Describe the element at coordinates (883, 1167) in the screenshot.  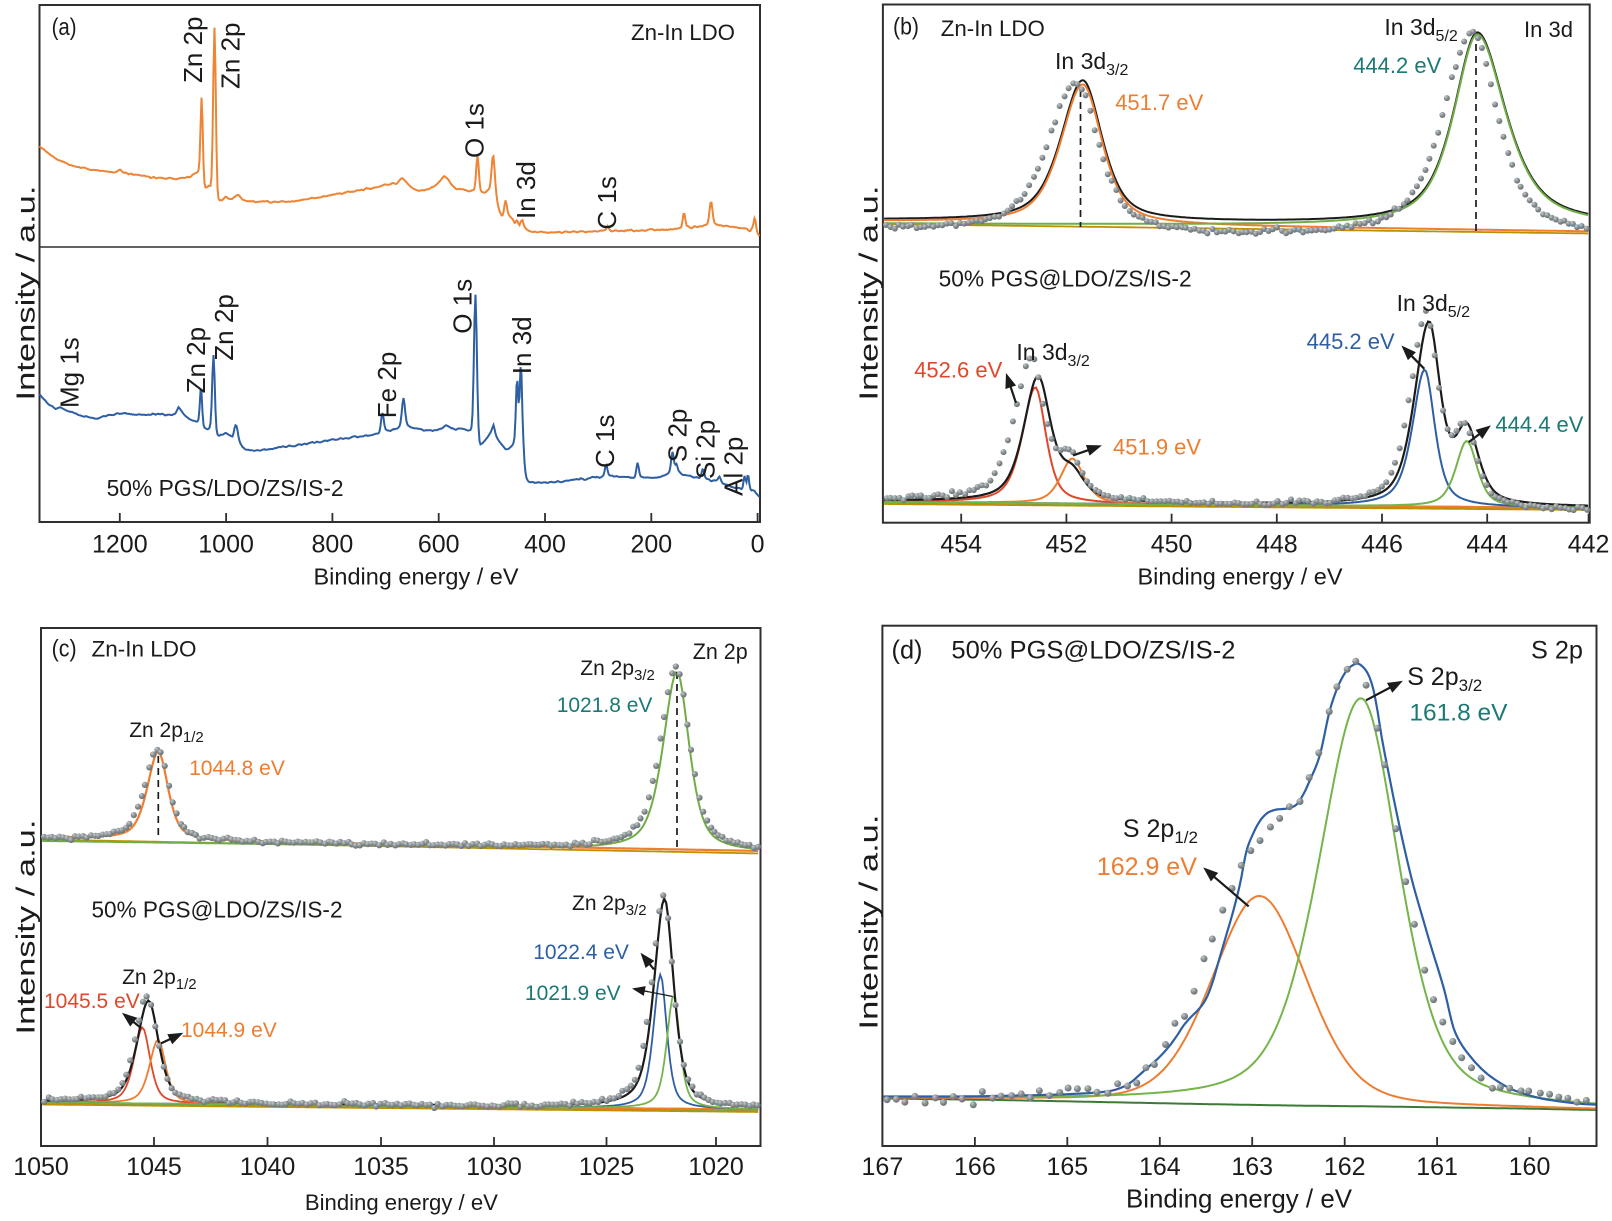
I see `svg-text: 167` at that location.